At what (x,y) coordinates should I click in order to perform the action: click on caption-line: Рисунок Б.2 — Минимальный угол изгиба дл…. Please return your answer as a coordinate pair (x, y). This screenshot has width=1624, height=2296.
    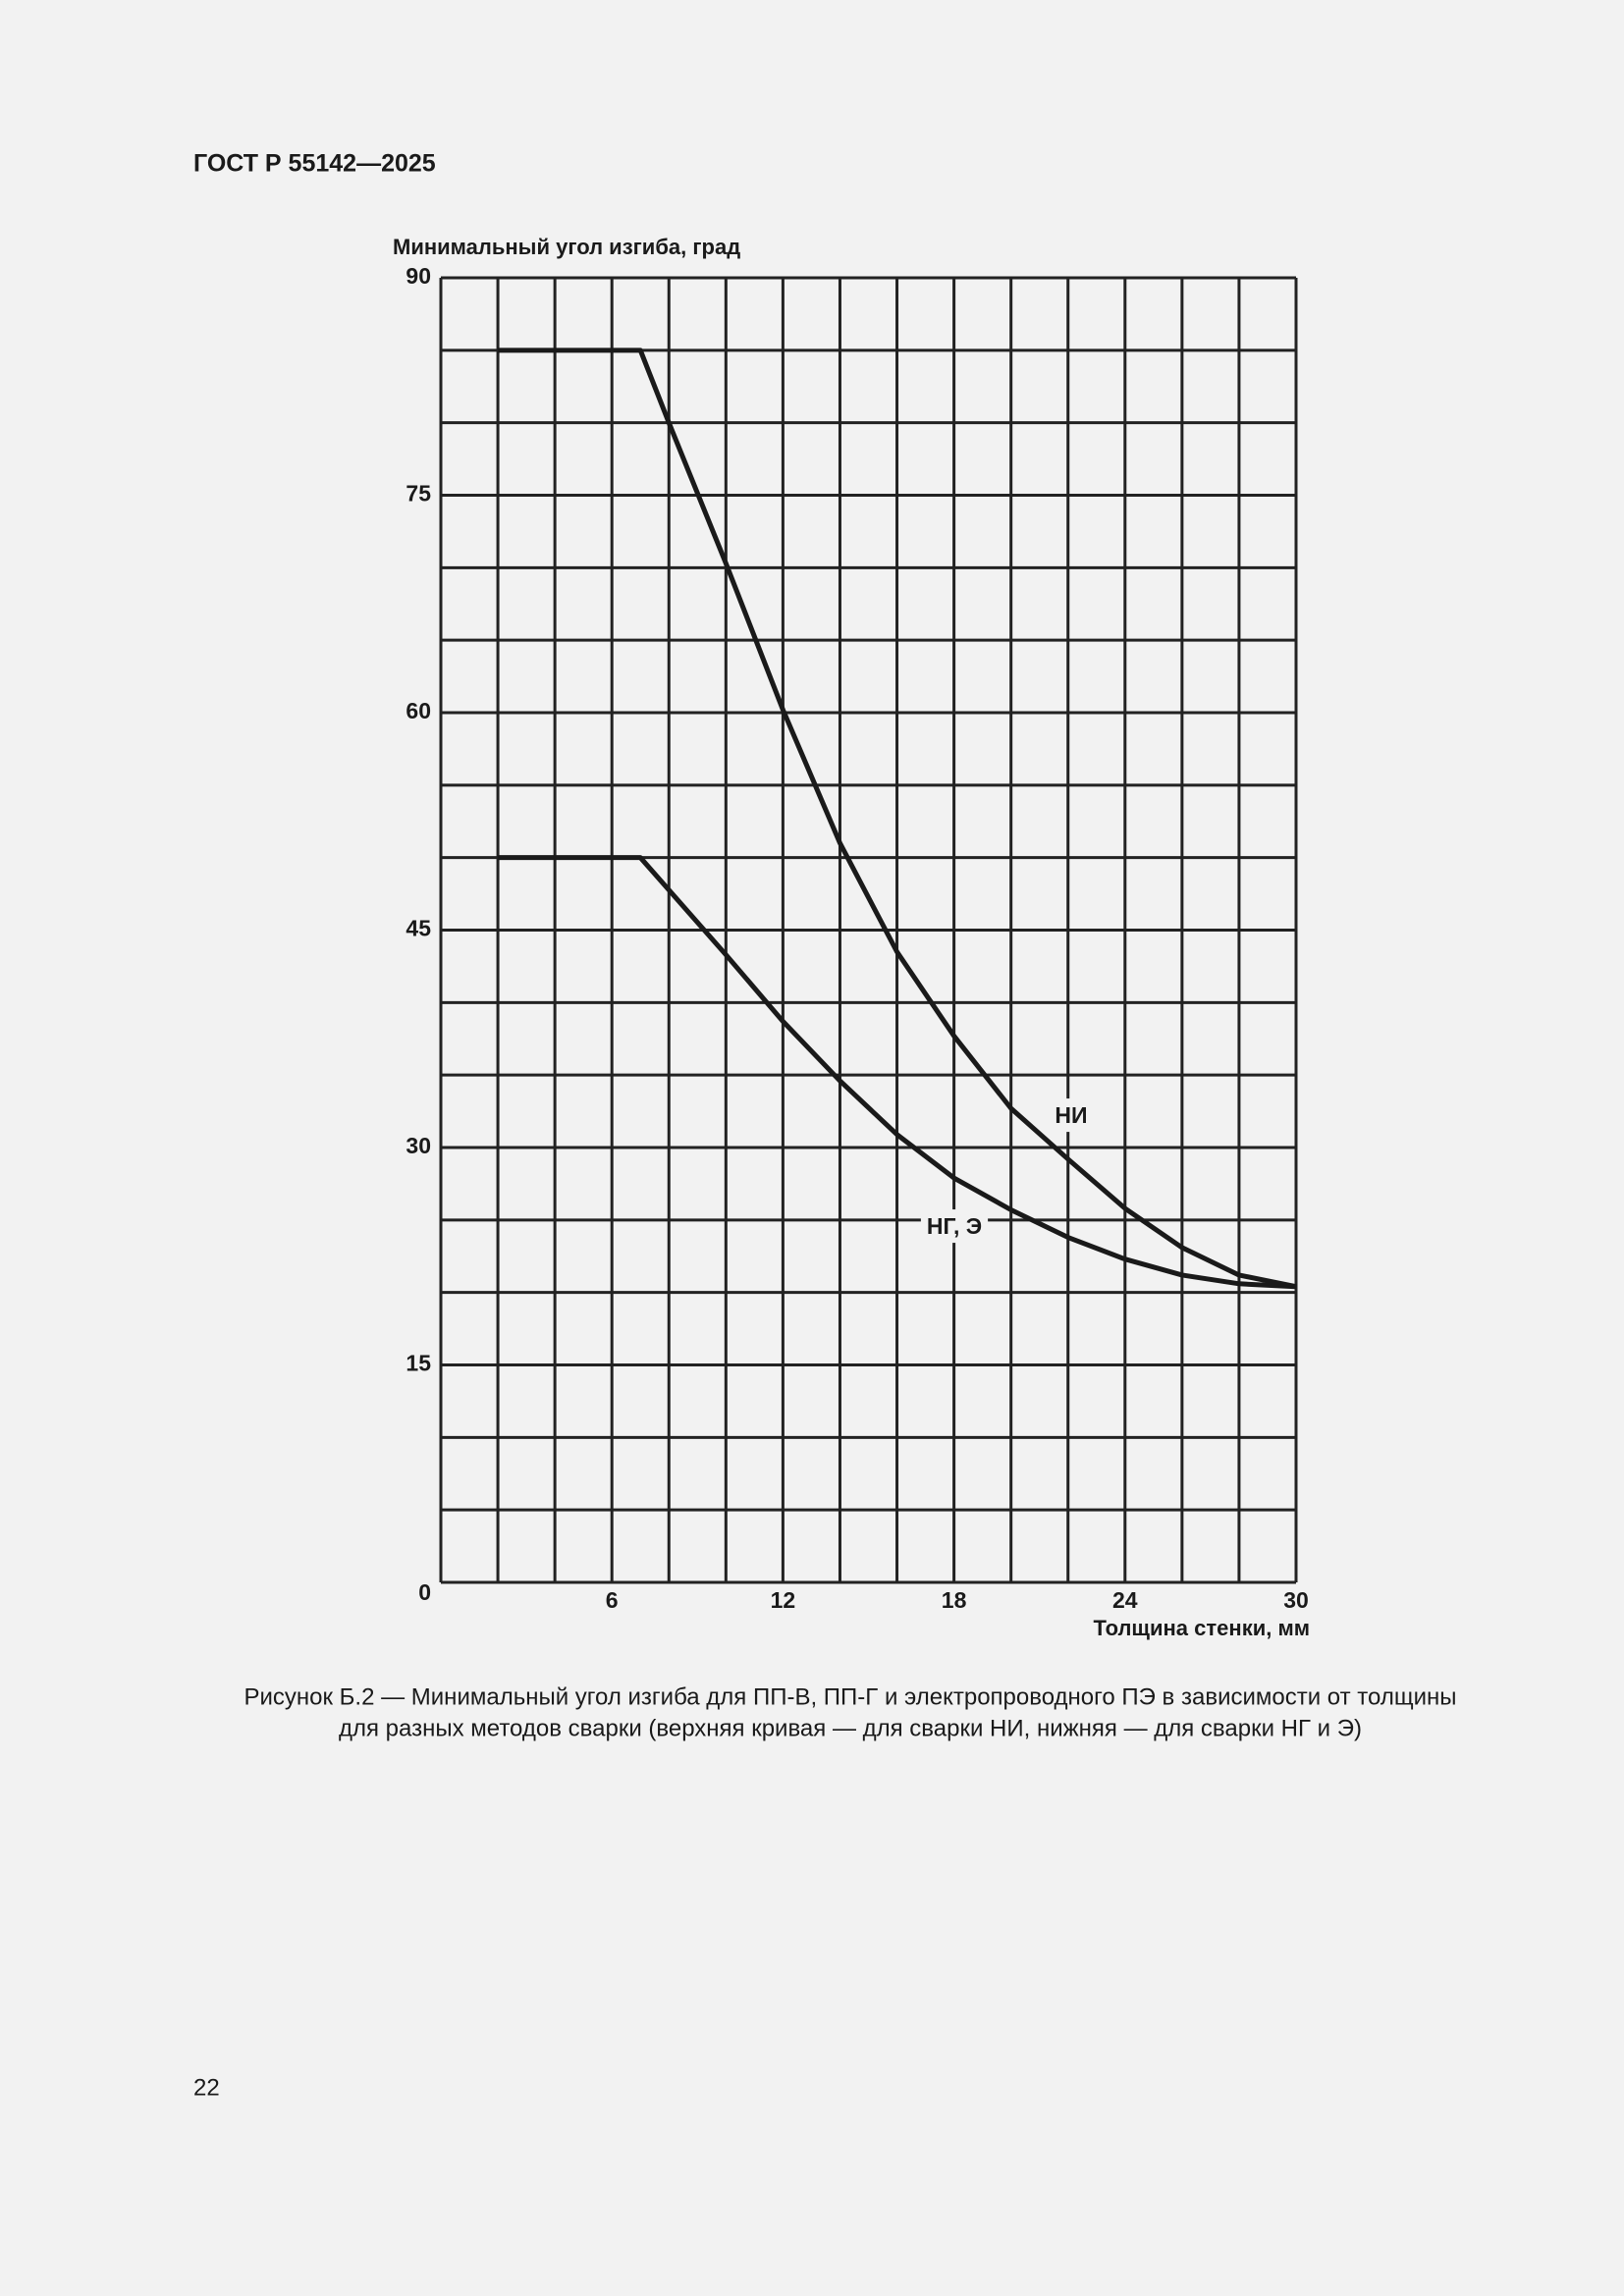
    Looking at the image, I should click on (850, 1696).